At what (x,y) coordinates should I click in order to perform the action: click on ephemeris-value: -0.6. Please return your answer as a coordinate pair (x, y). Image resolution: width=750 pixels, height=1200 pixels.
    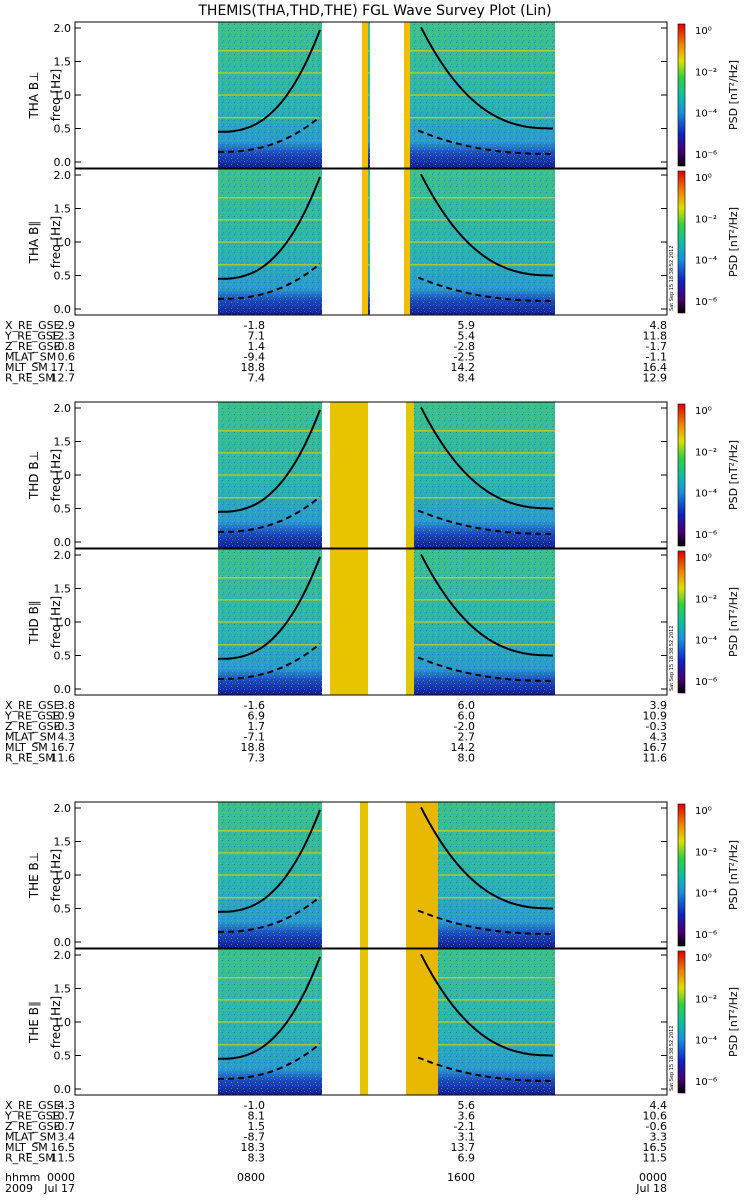
    Looking at the image, I should click on (656, 1126).